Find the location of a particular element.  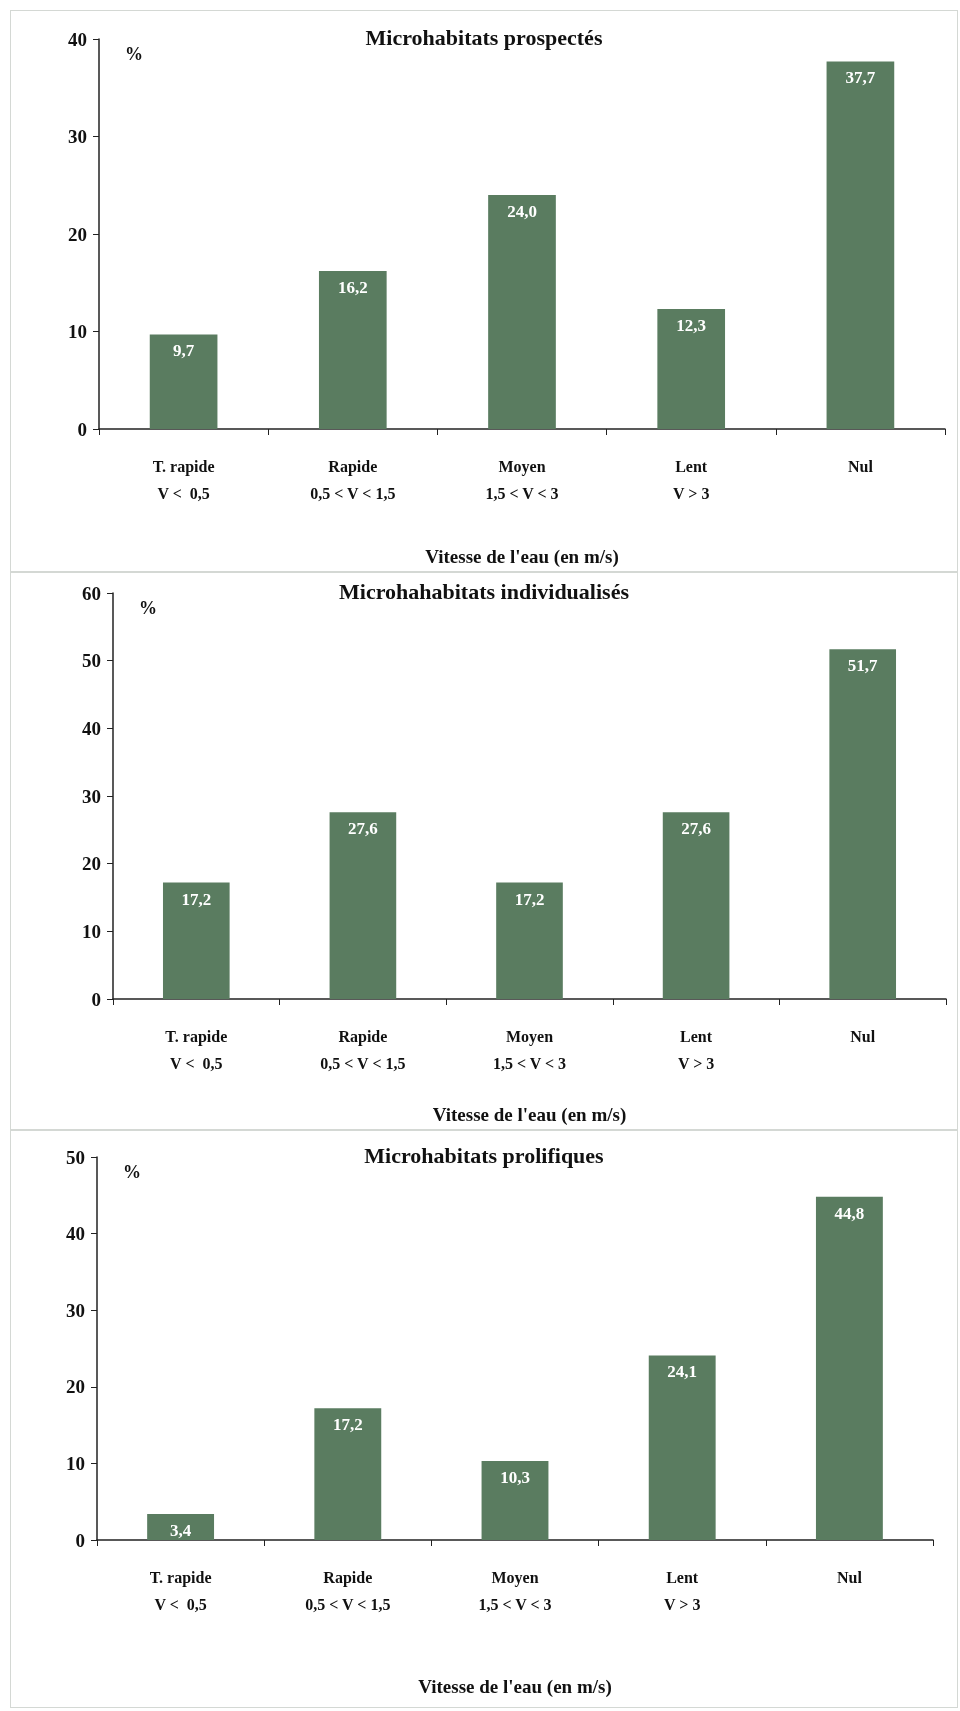

chart-title: Microhabitats prospectés is located at coordinates (484, 37).